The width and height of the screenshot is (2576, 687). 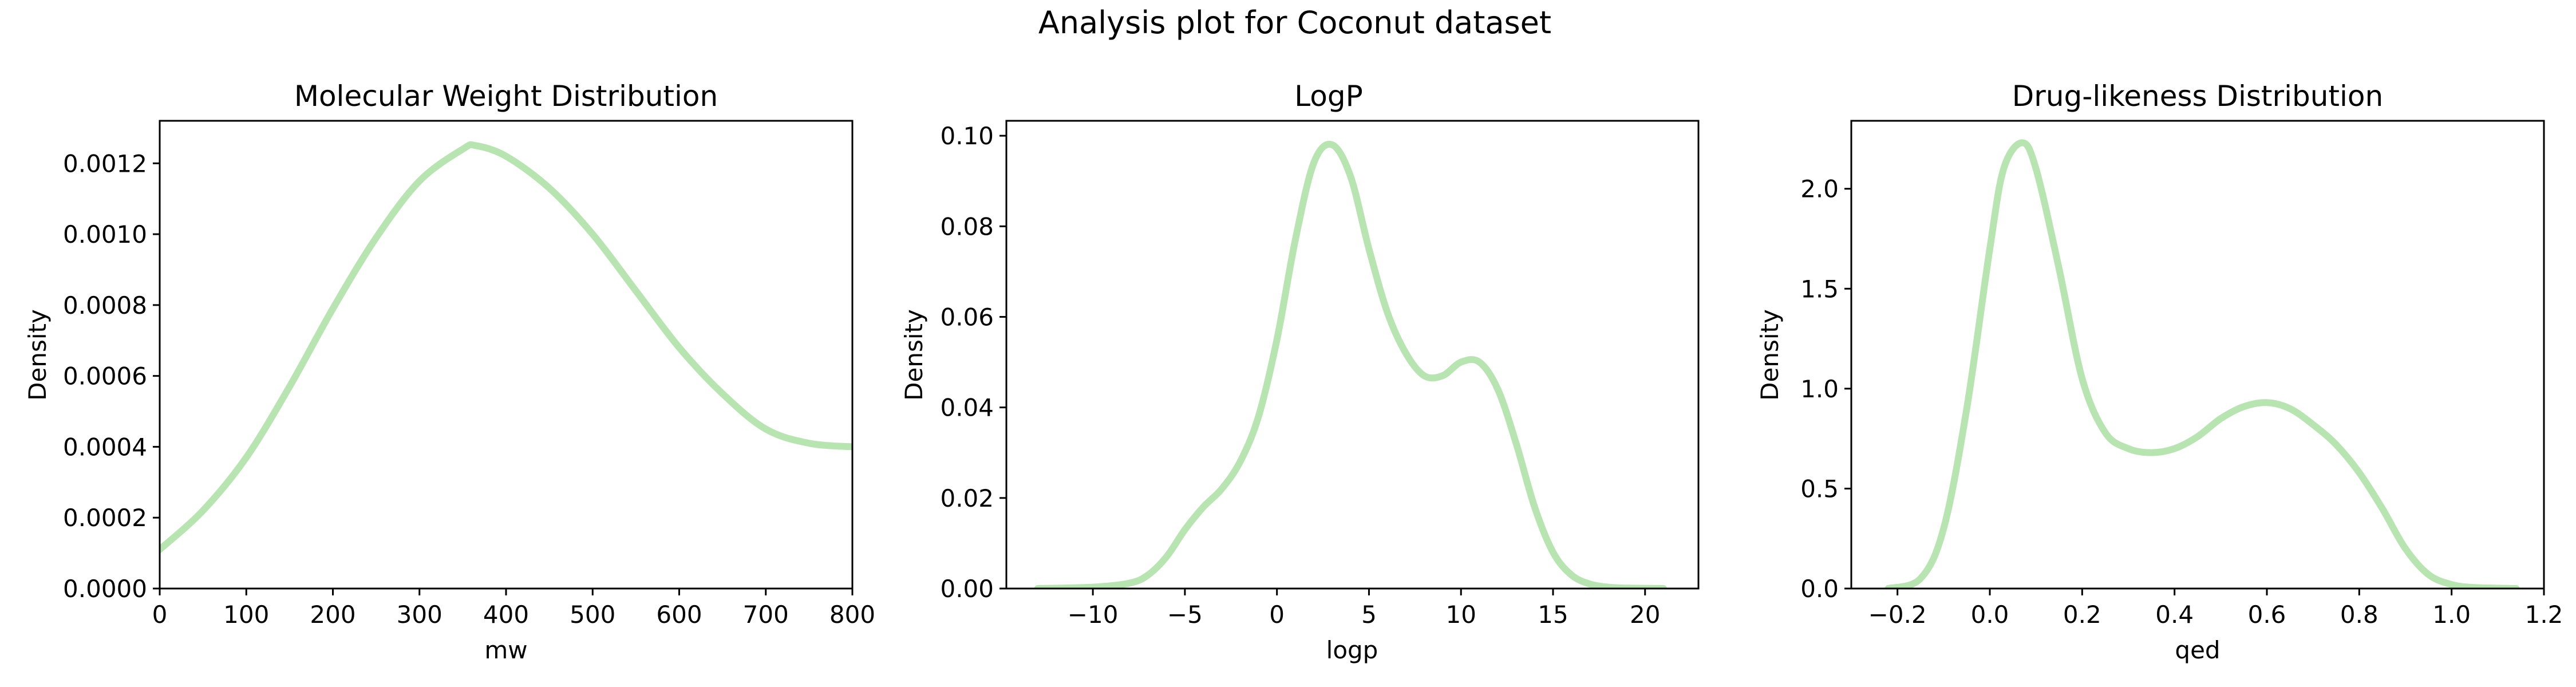 I want to click on mw-panel-title: Molecular Weight Distribution, so click(x=506, y=97).